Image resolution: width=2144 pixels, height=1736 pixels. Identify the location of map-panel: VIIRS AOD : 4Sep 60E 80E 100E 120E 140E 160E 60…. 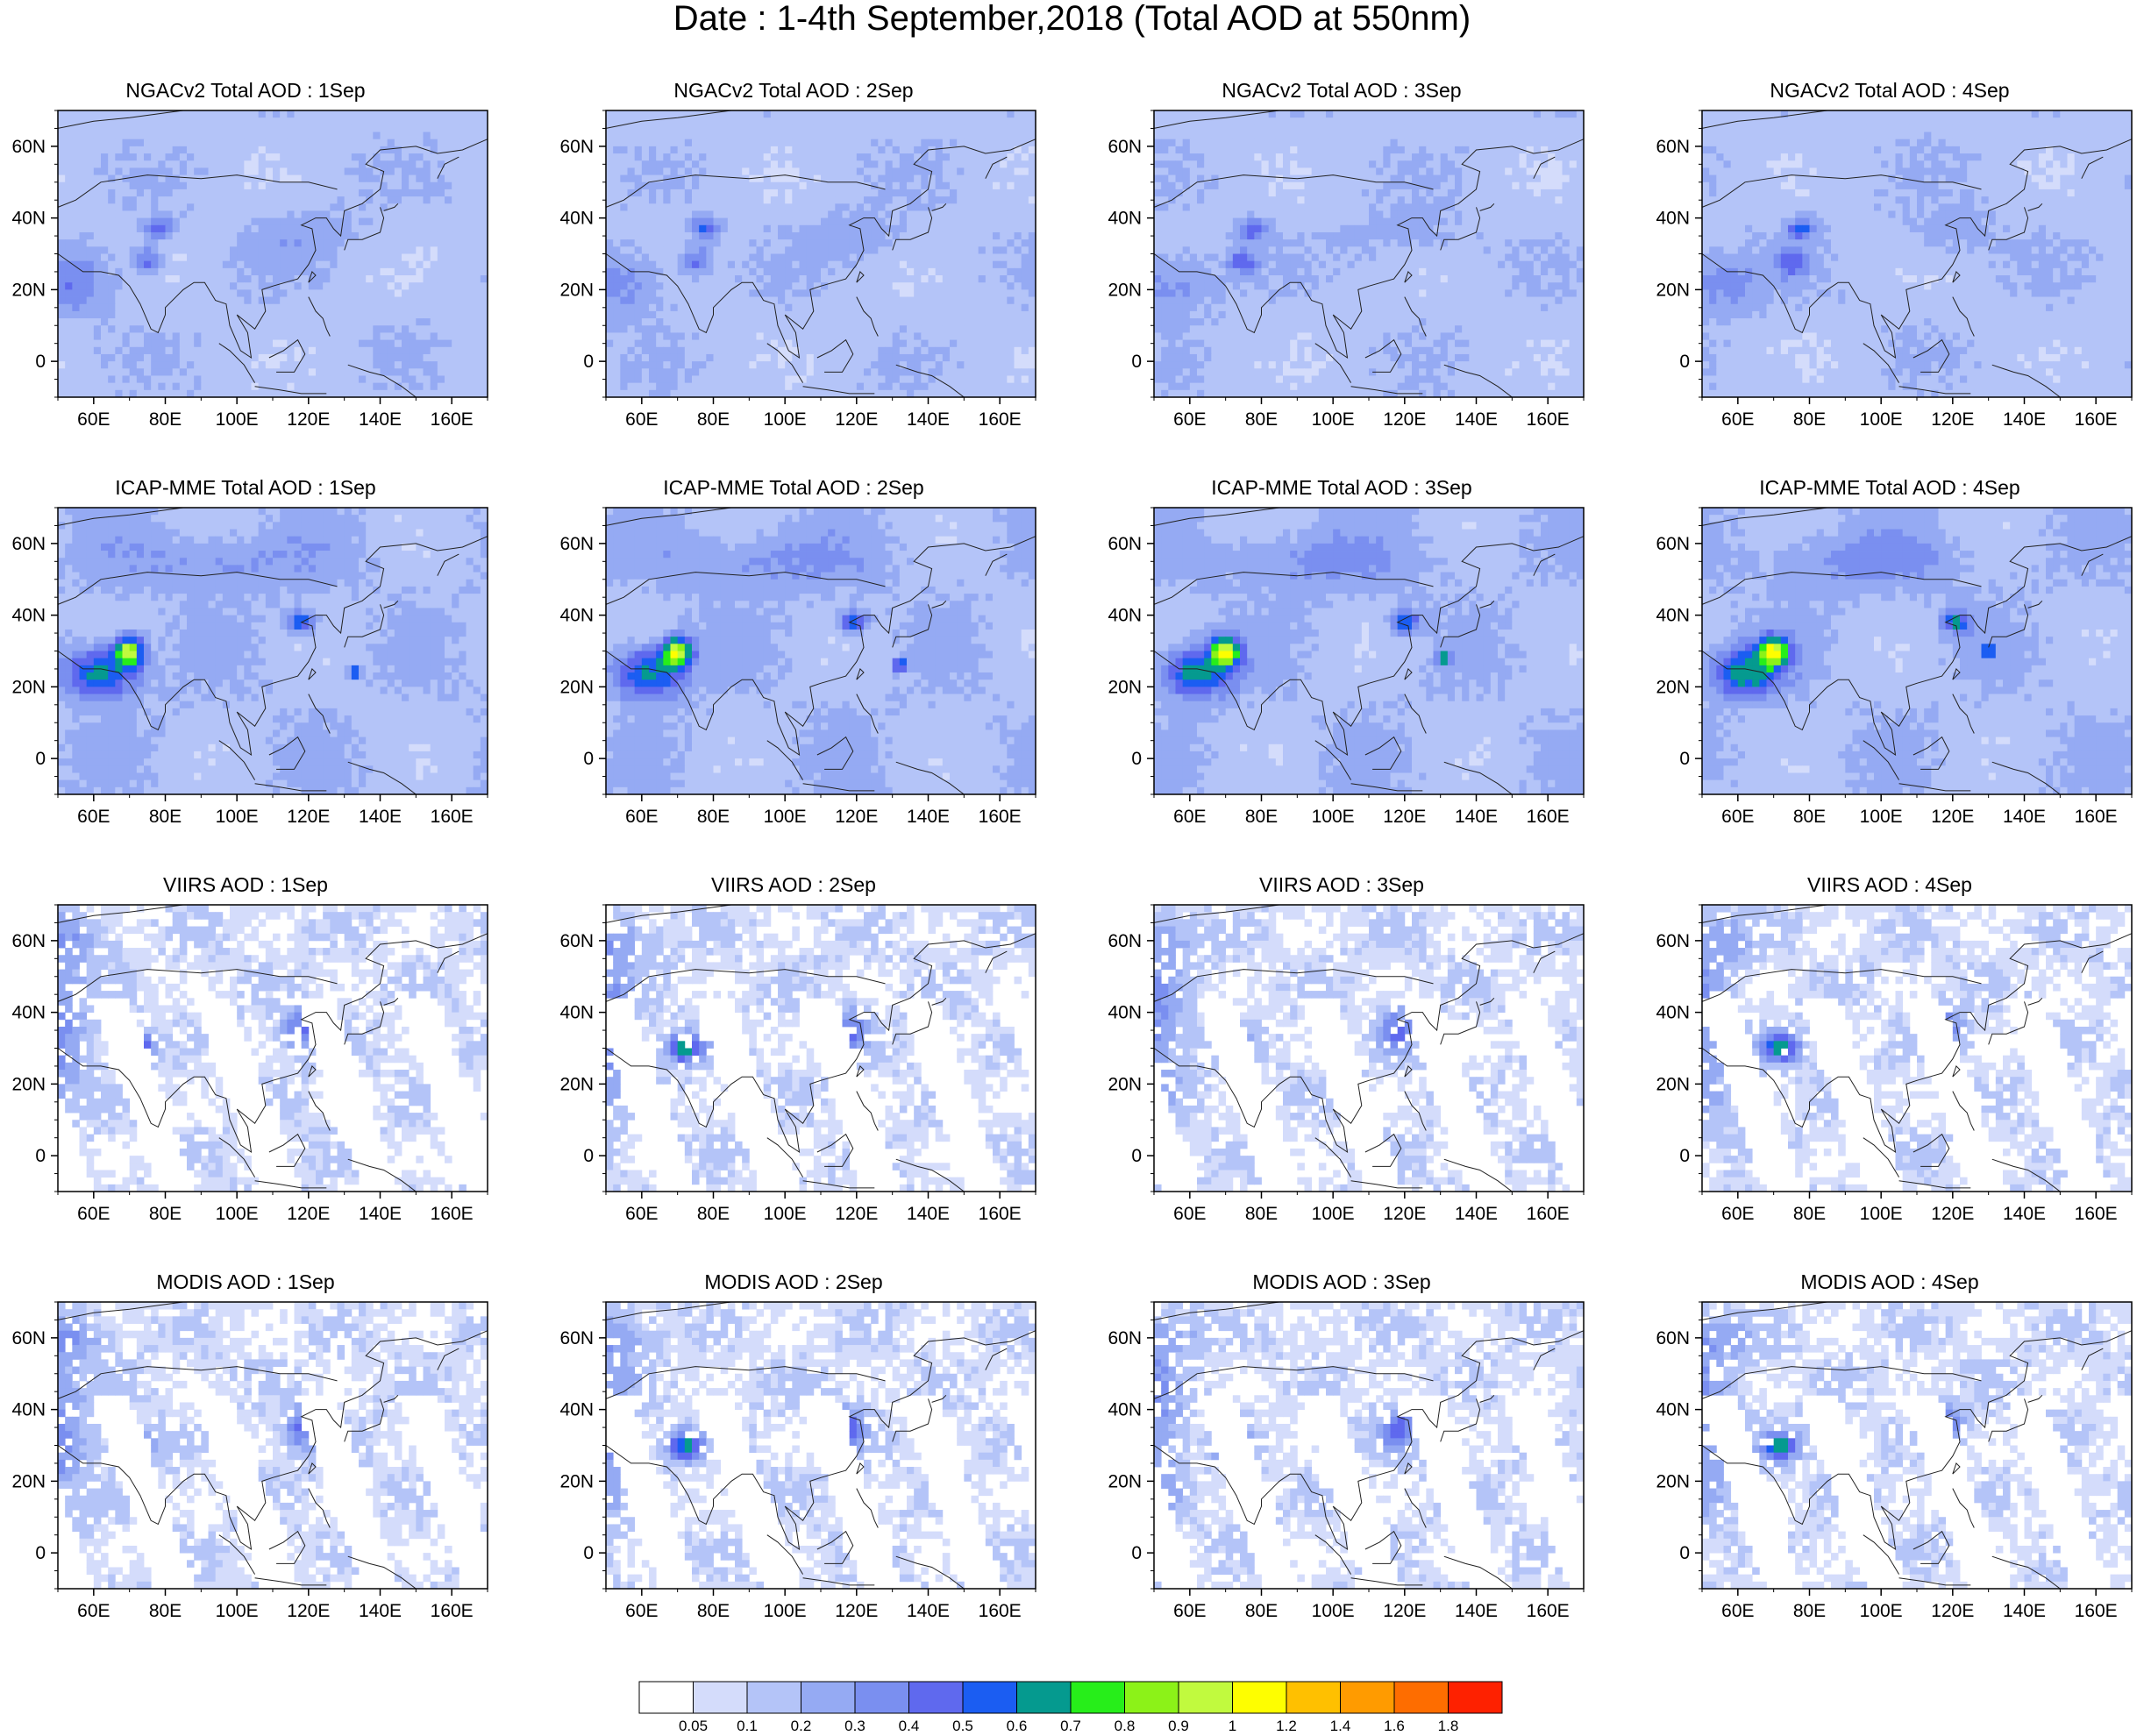
(1889, 1066).